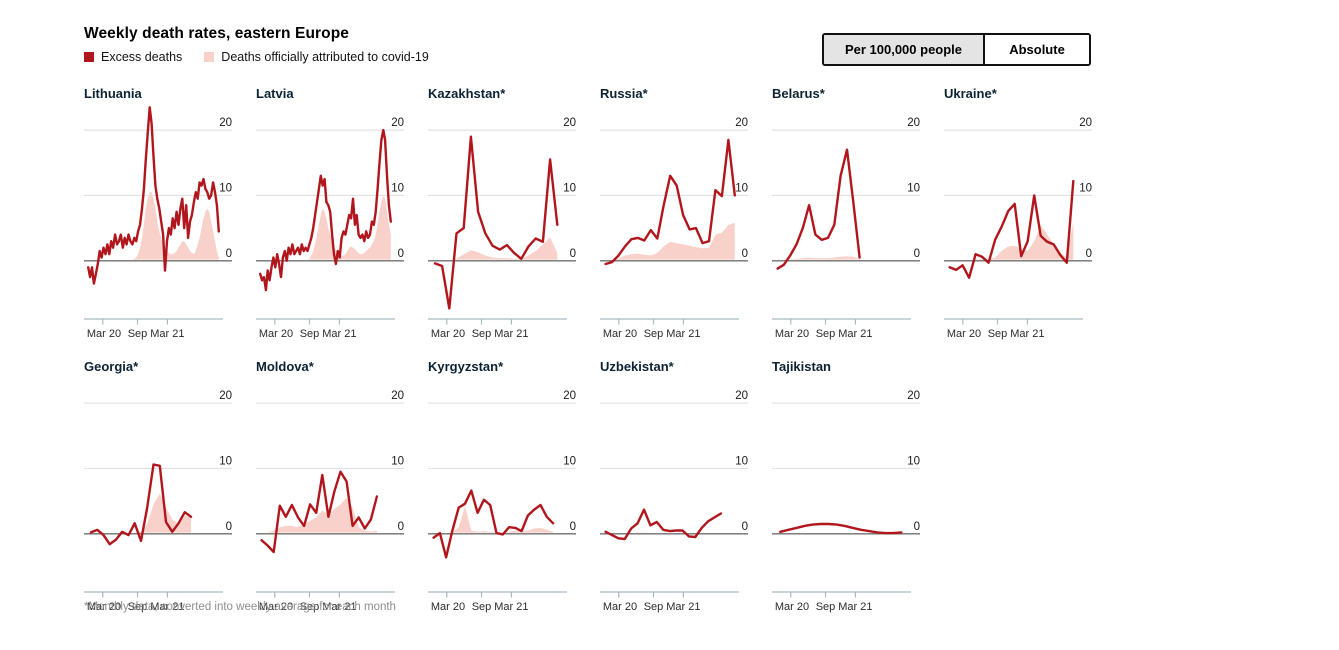 The height and width of the screenshot is (650, 1339). I want to click on chart-title: Lithuania, so click(113, 93).